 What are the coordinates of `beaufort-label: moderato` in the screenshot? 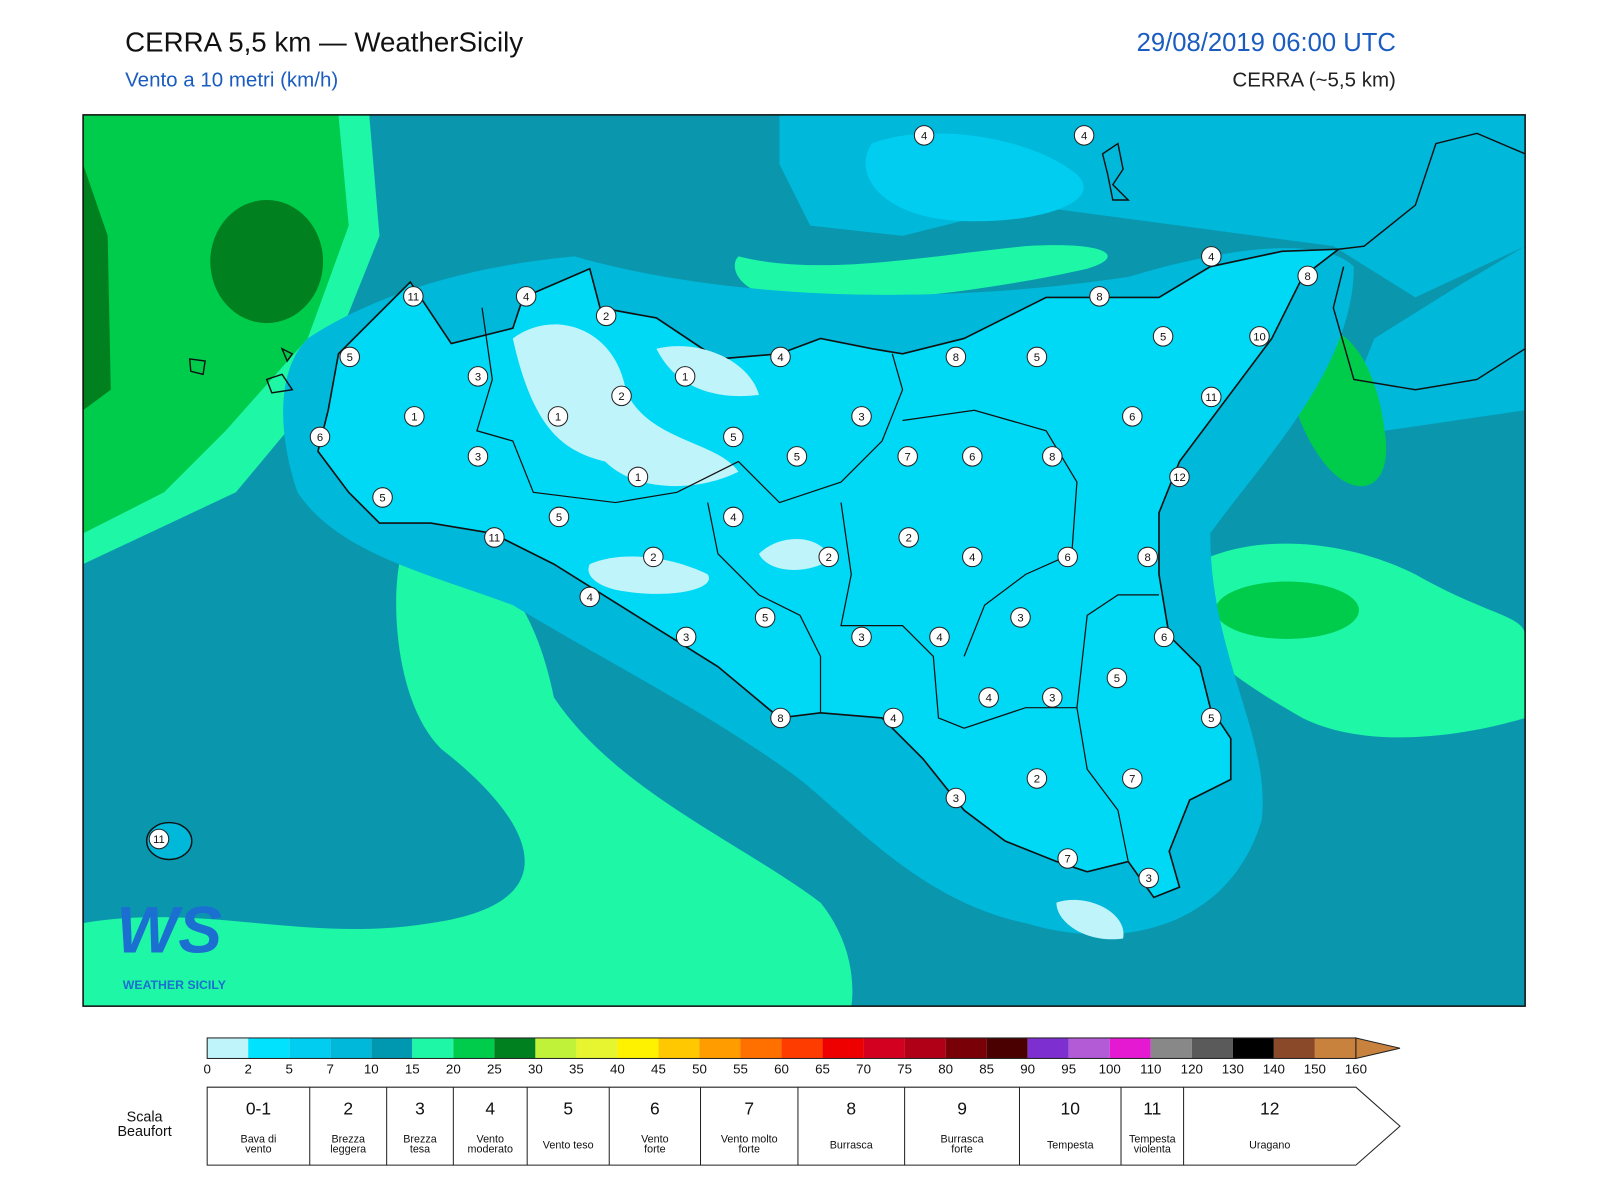 It's located at (490, 1150).